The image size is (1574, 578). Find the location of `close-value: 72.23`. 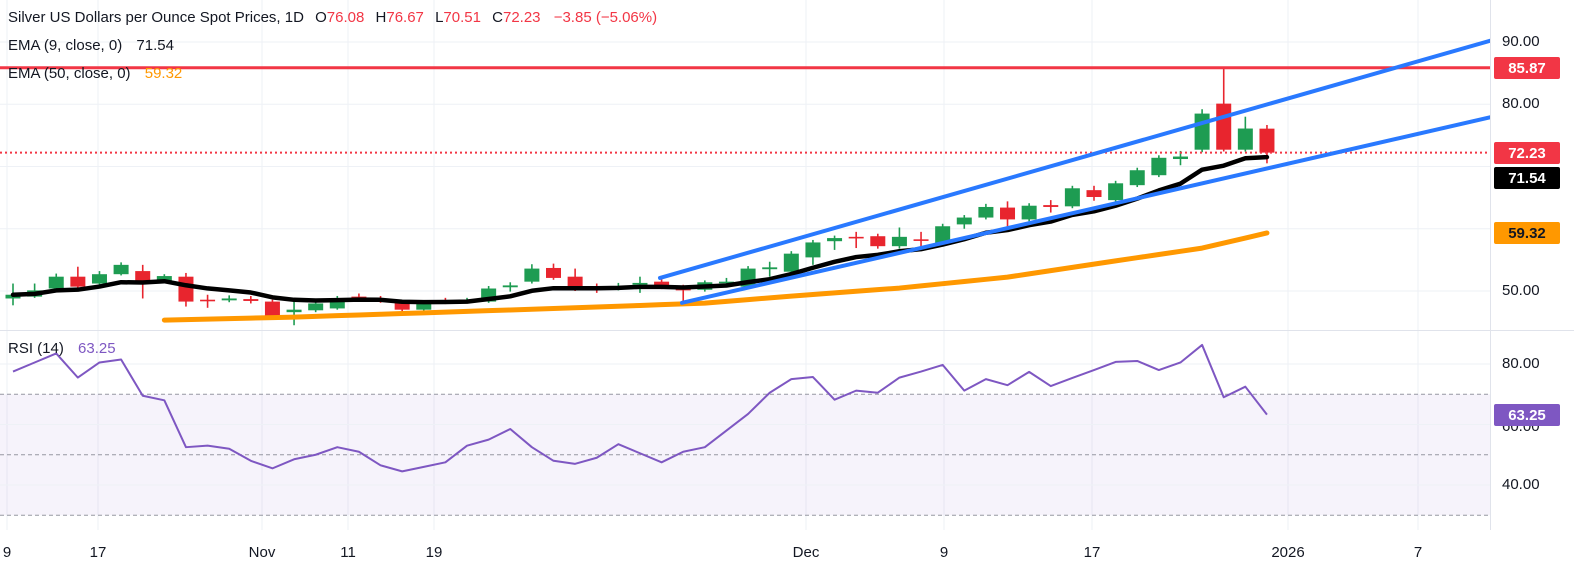

close-value: 72.23 is located at coordinates (521, 17).